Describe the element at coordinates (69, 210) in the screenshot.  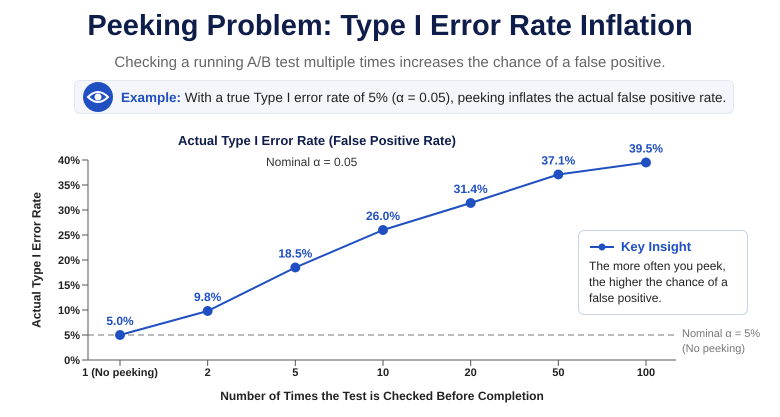
I see `y-tick-label: 30%` at that location.